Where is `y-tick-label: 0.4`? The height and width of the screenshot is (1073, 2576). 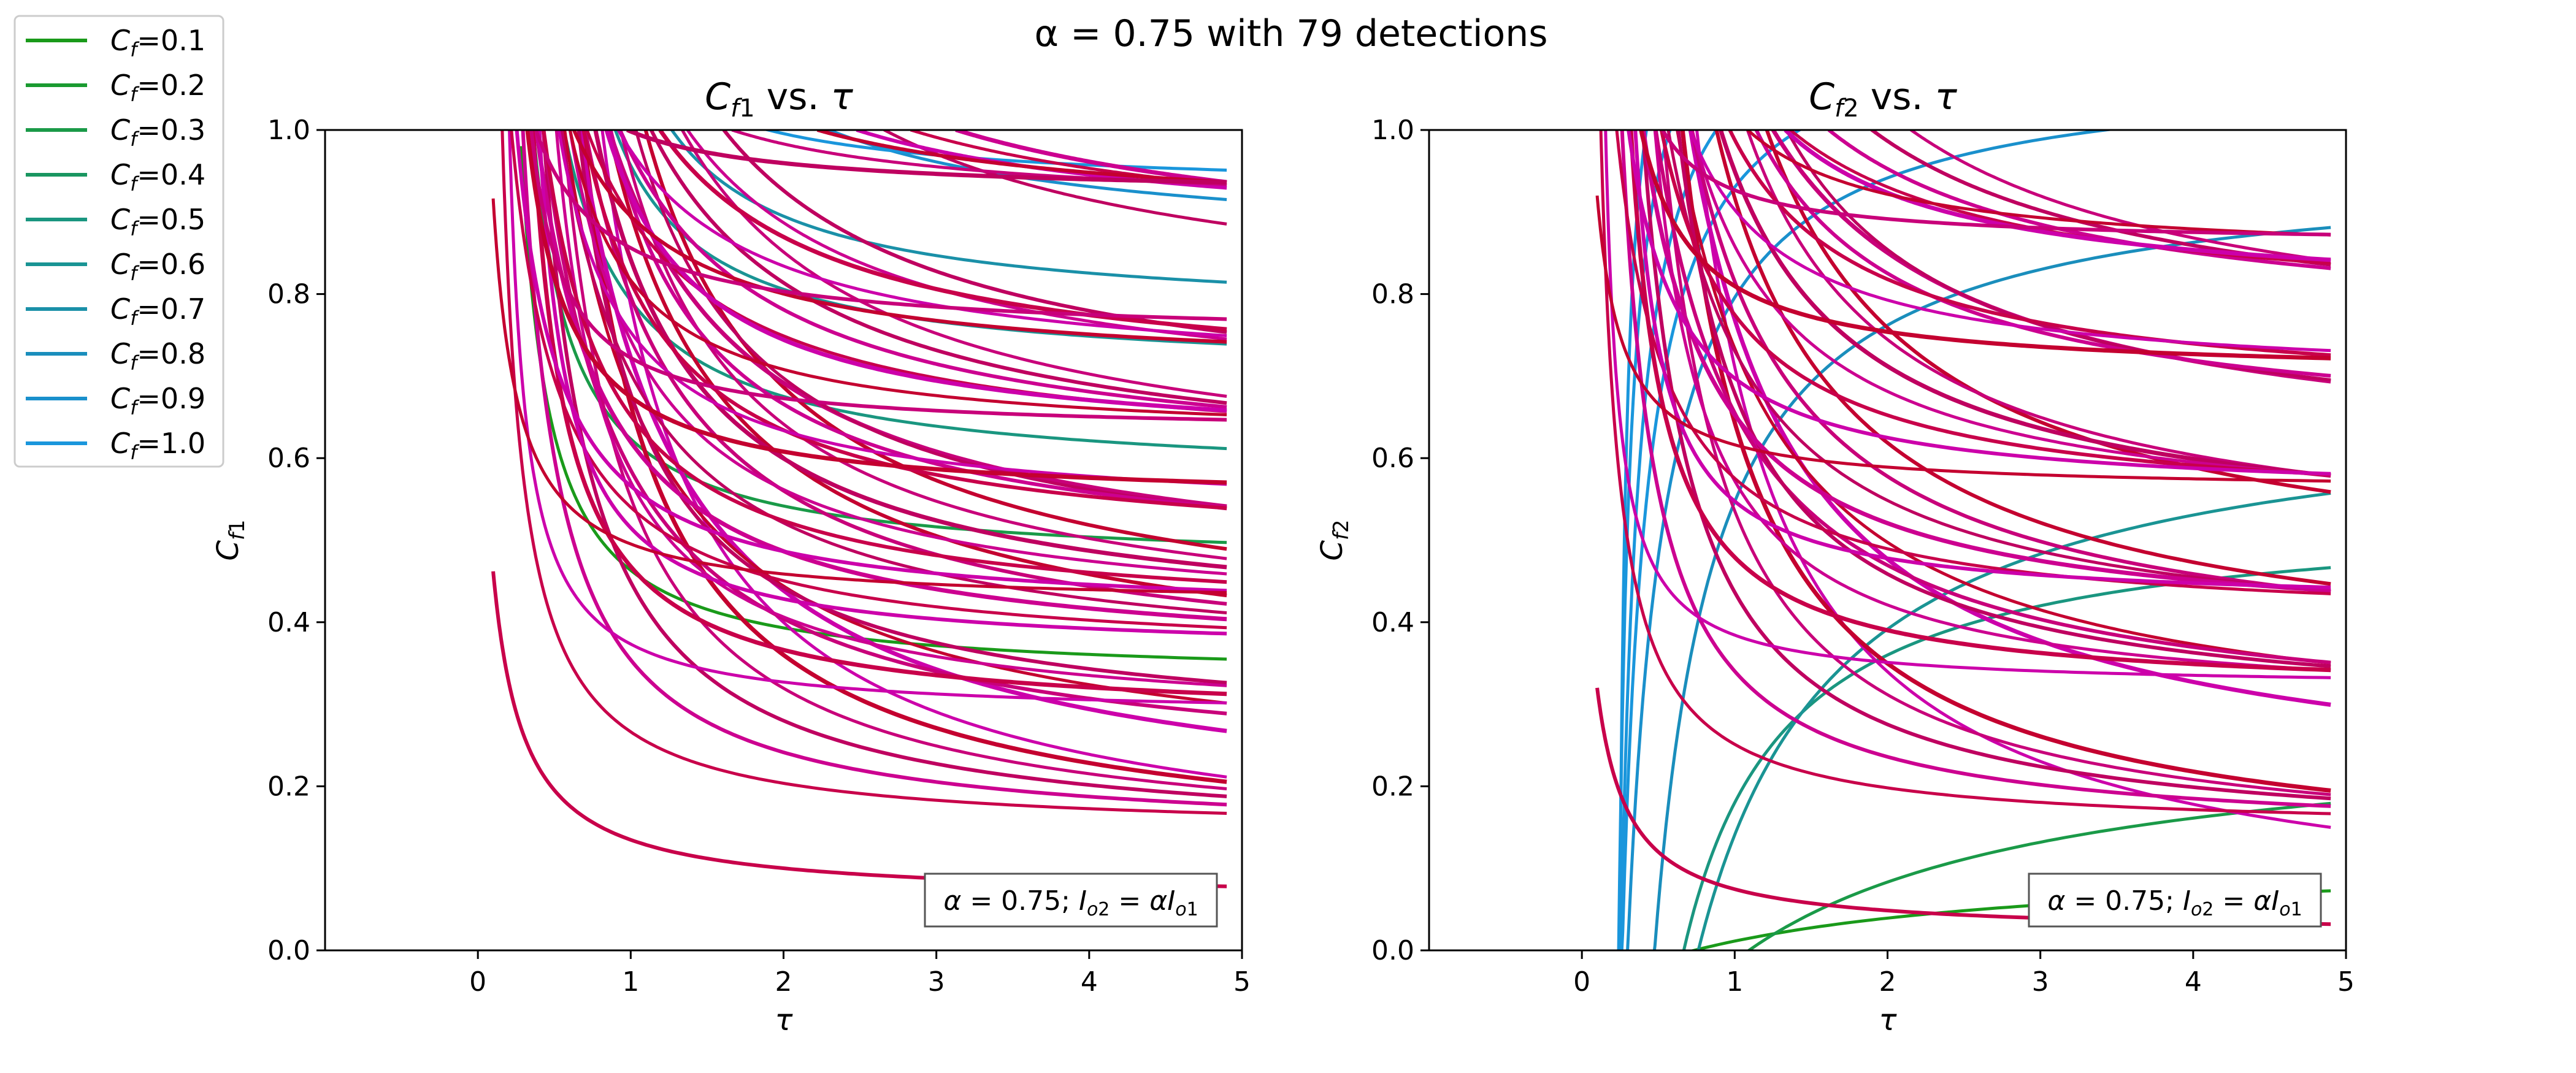 y-tick-label: 0.4 is located at coordinates (1392, 622).